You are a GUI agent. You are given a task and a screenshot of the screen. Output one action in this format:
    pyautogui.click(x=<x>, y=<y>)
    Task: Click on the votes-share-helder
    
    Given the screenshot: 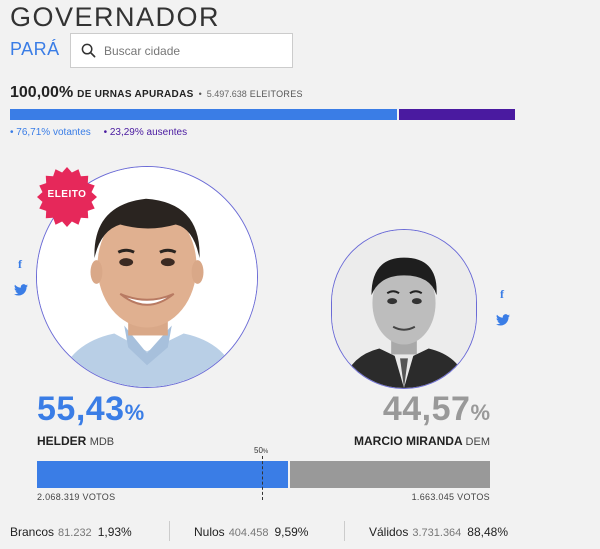 What is the action you would take?
    pyautogui.click(x=163, y=474)
    